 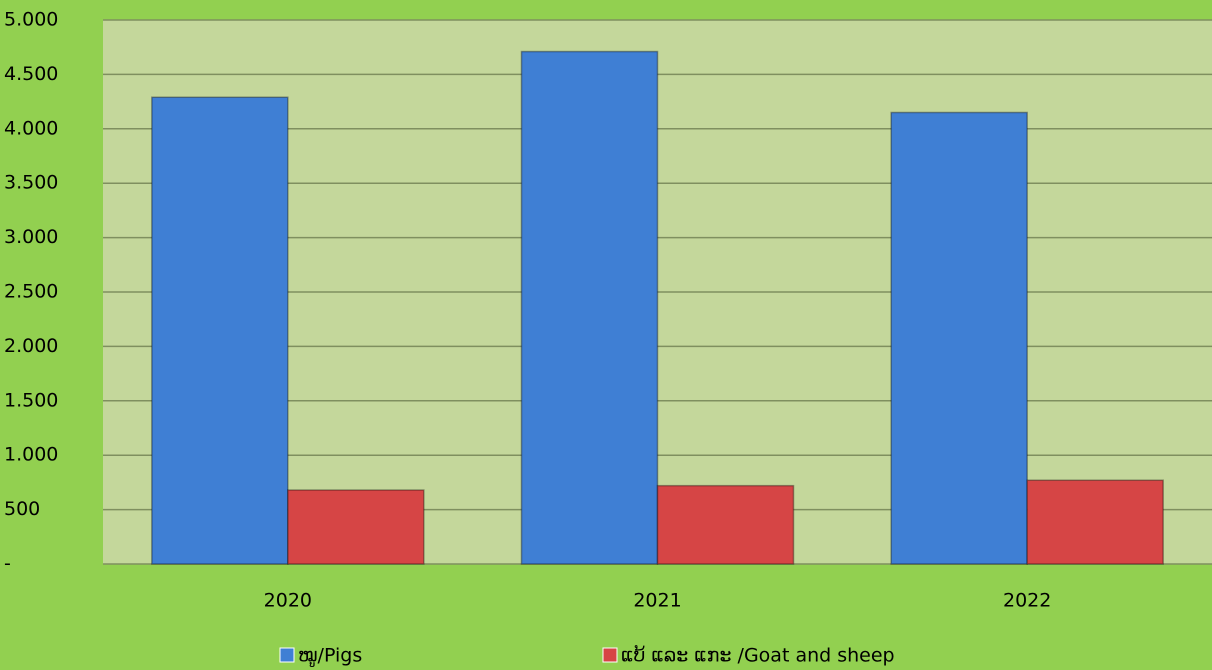 What do you see at coordinates (31, 292) in the screenshot?
I see `y-tick-label: 2.500` at bounding box center [31, 292].